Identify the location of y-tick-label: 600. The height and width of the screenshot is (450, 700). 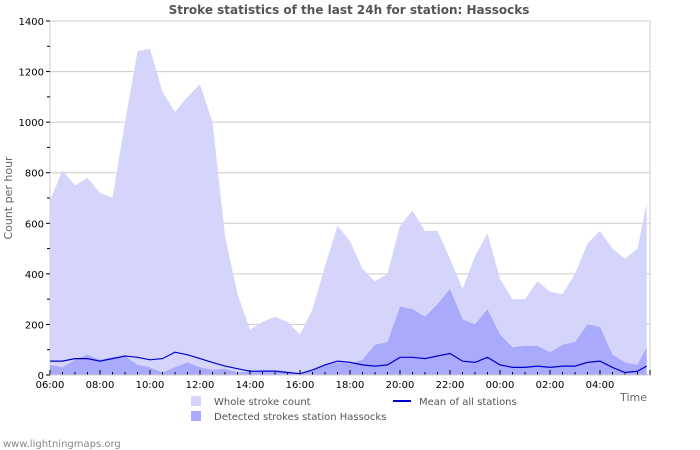
(34, 224).